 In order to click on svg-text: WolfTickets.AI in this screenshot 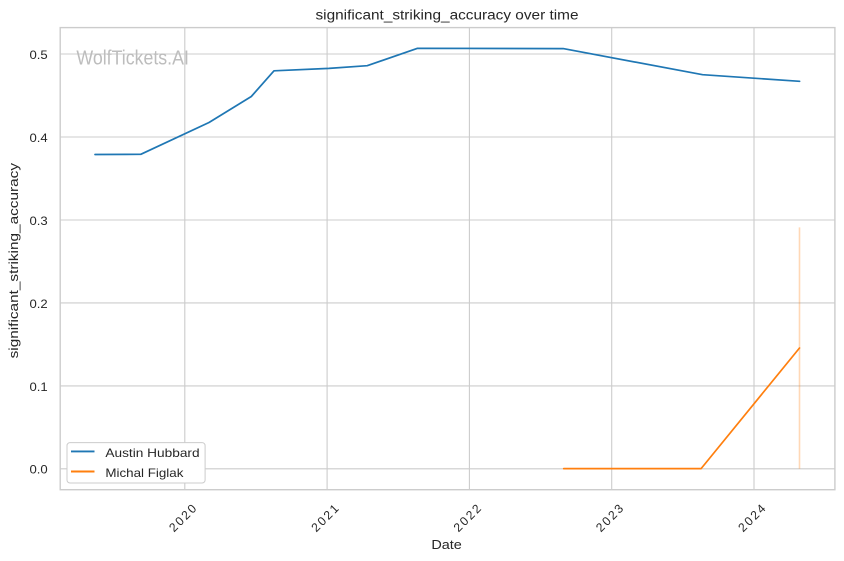, I will do `click(132, 58)`.